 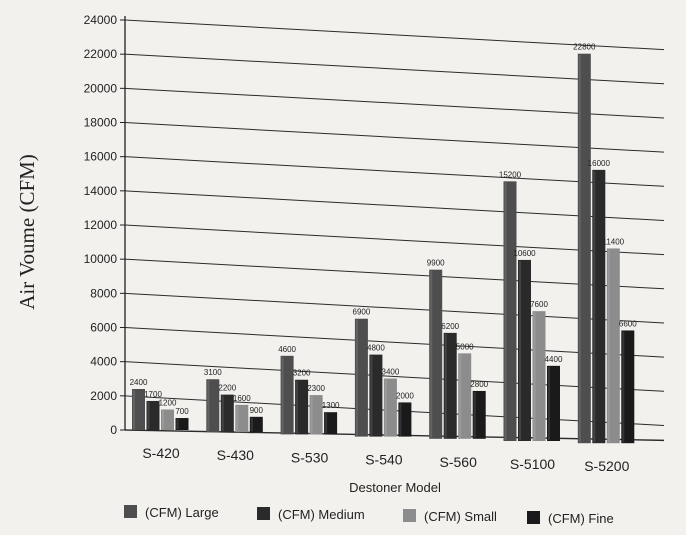 What do you see at coordinates (27, 232) in the screenshot?
I see `y-axis-title: Air Voume (CFM)` at bounding box center [27, 232].